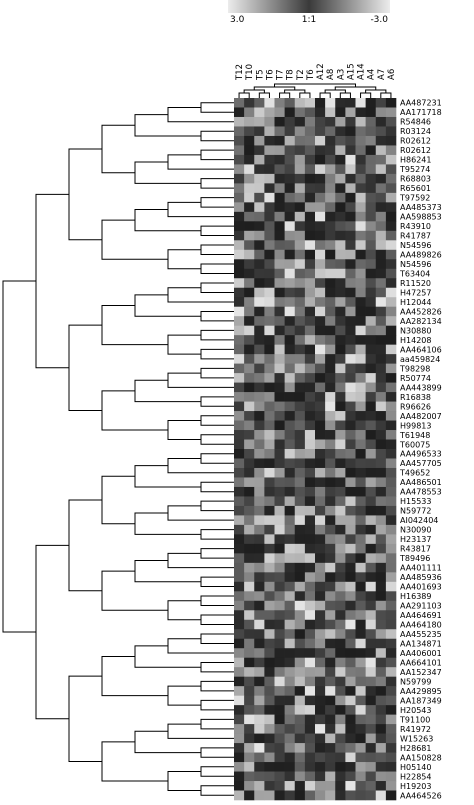 This screenshot has width=474, height=805. Describe the element at coordinates (415, 236) in the screenshot. I see `gene-label: R41787` at that location.